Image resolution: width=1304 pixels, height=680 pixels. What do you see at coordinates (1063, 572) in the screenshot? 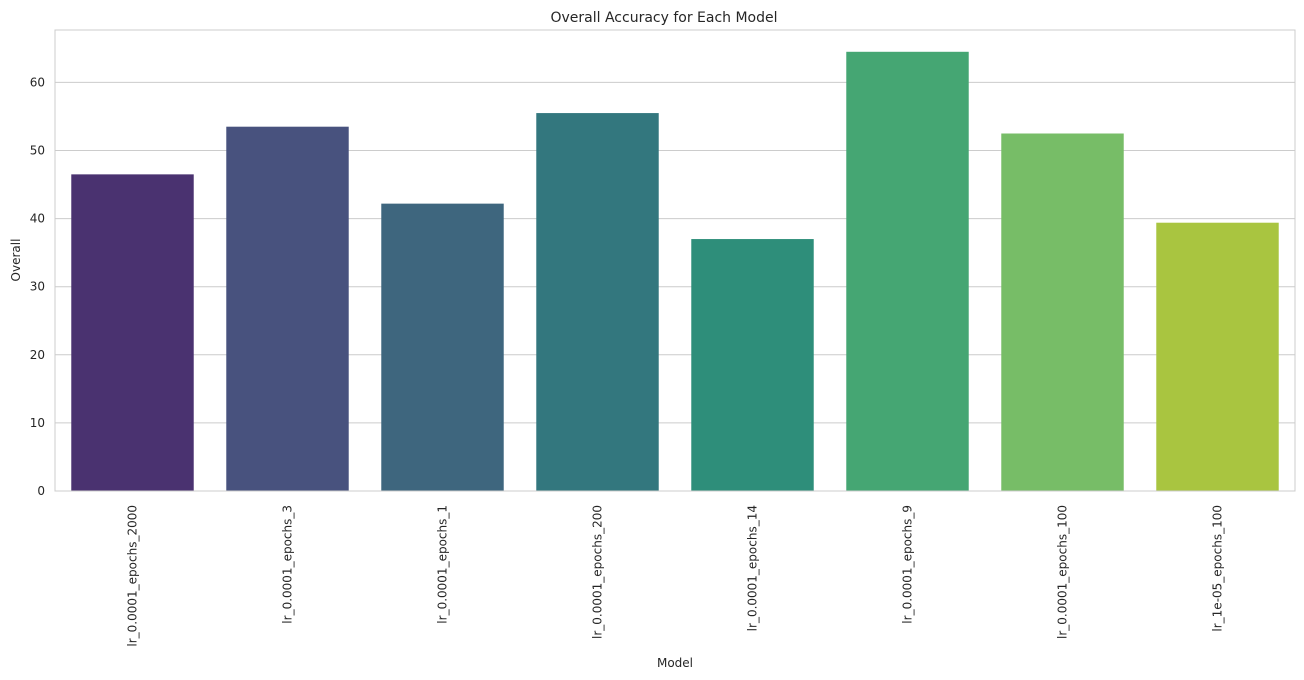
I see `x-tick-label: lr_0.0001_epochs_100` at bounding box center [1063, 572].